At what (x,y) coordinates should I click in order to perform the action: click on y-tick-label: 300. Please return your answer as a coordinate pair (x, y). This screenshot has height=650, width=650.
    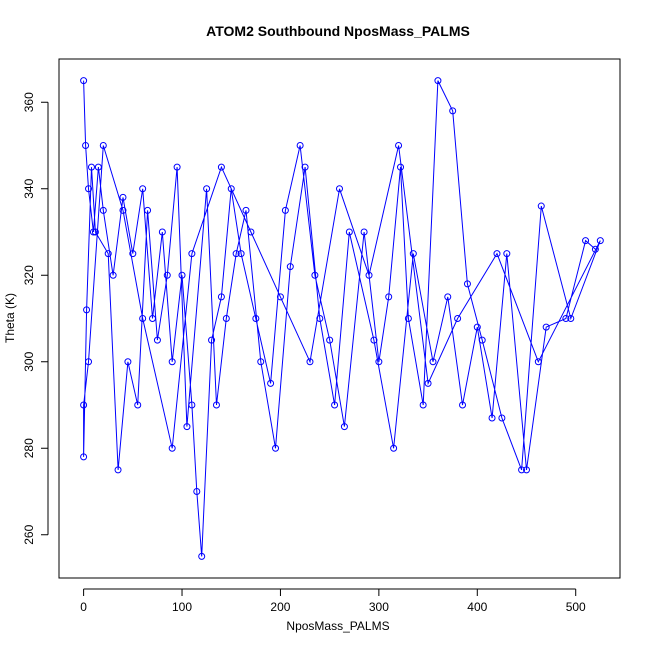
    Looking at the image, I should click on (29, 361).